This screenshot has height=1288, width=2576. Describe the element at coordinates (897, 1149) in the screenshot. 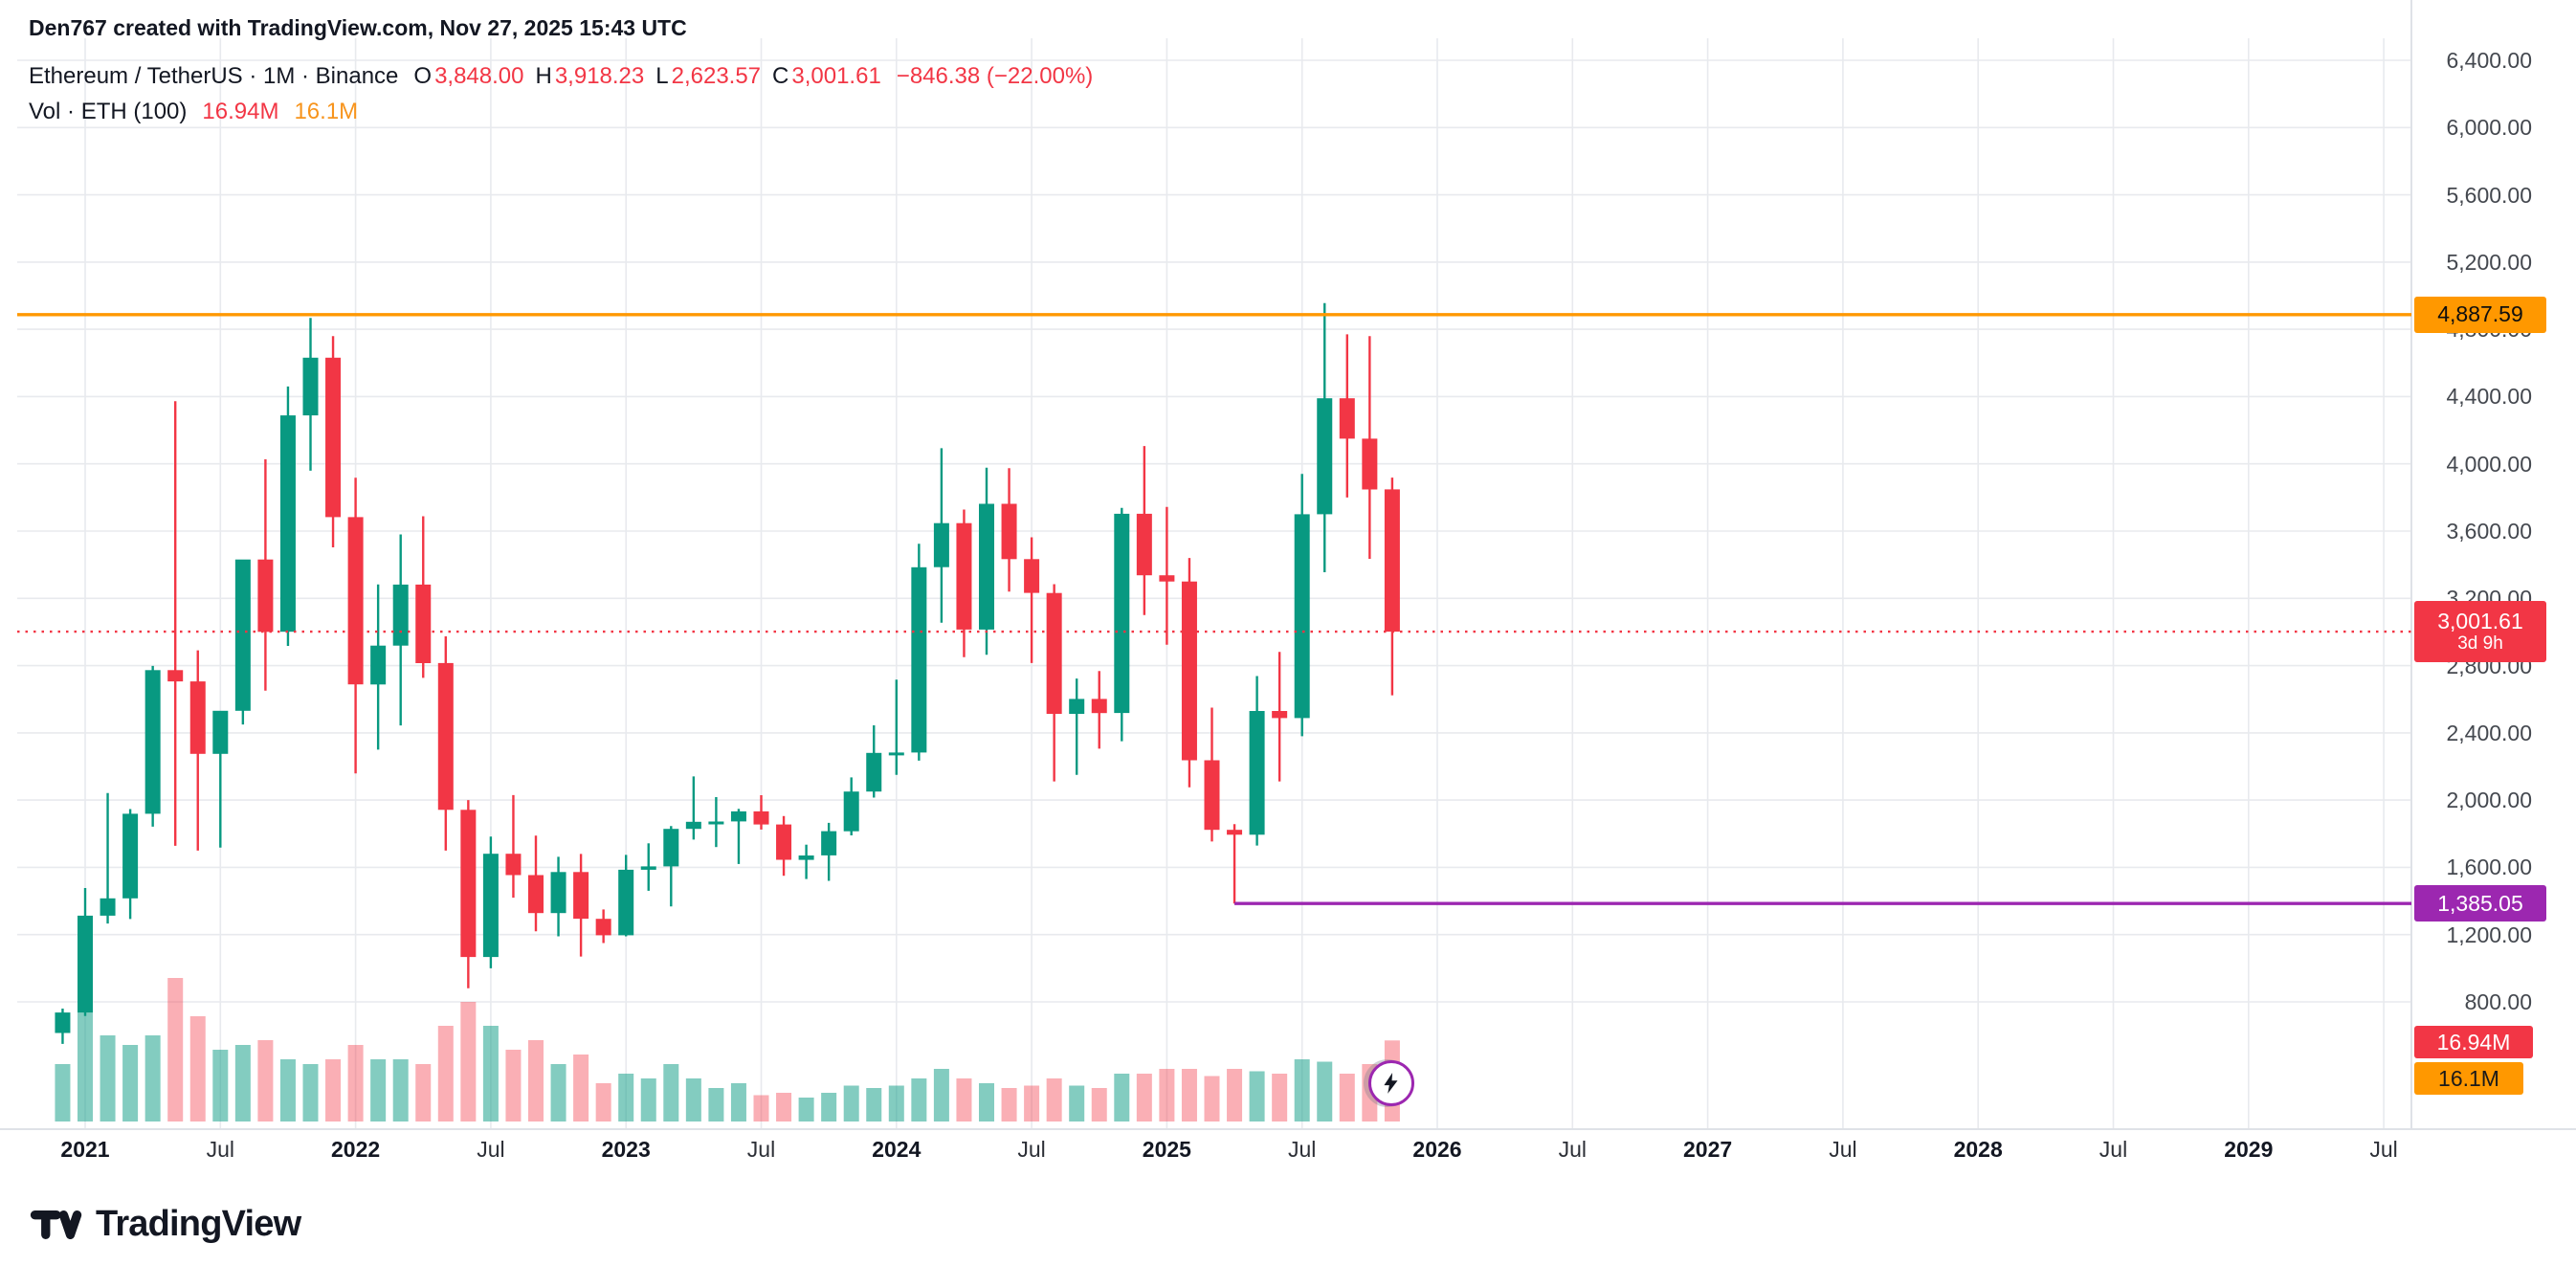

I see `time-tick-label: 2024` at that location.